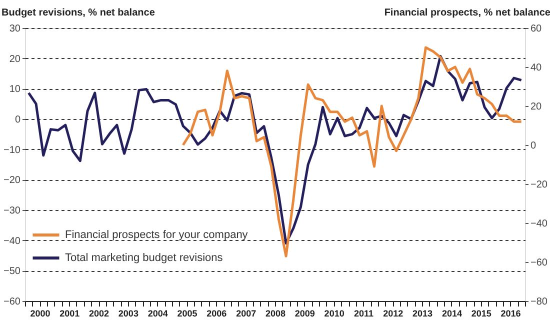 The height and width of the screenshot is (333, 550). Describe the element at coordinates (393, 313) in the screenshot. I see `x-tick-label: 2012` at that location.